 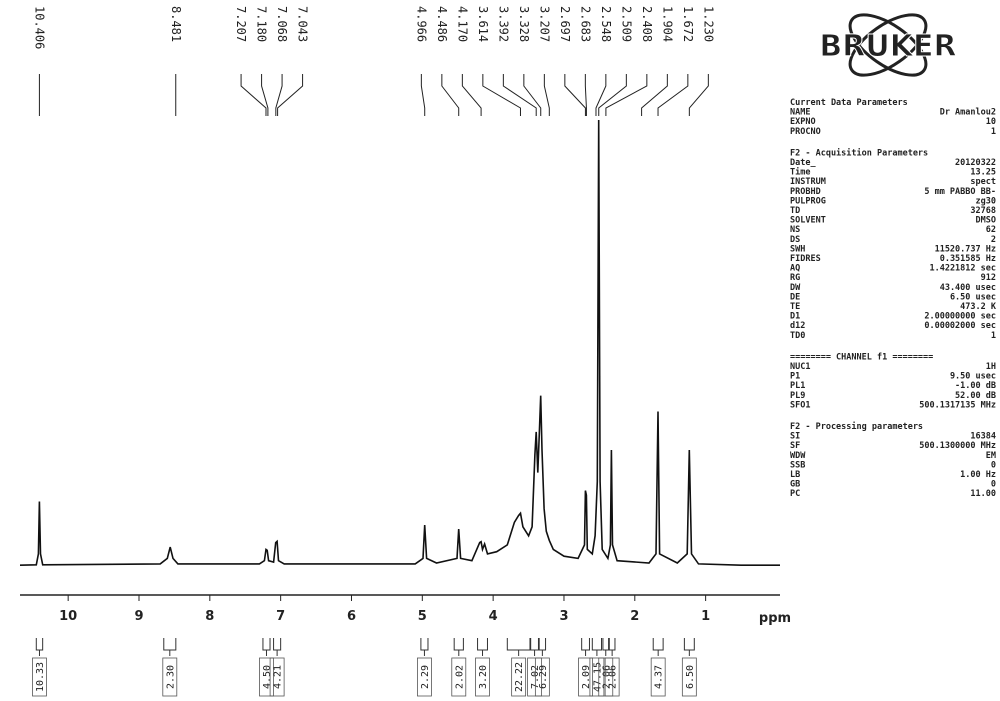 What do you see at coordinates (209, 616) in the screenshot?
I see `x-tick-label: 8` at bounding box center [209, 616].